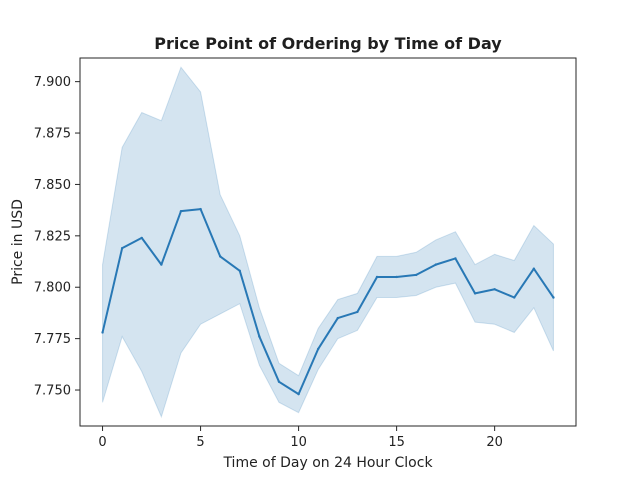 The width and height of the screenshot is (640, 480). Describe the element at coordinates (328, 43) in the screenshot. I see `chart-title: Price Point of Ordering by Time of Day` at that location.